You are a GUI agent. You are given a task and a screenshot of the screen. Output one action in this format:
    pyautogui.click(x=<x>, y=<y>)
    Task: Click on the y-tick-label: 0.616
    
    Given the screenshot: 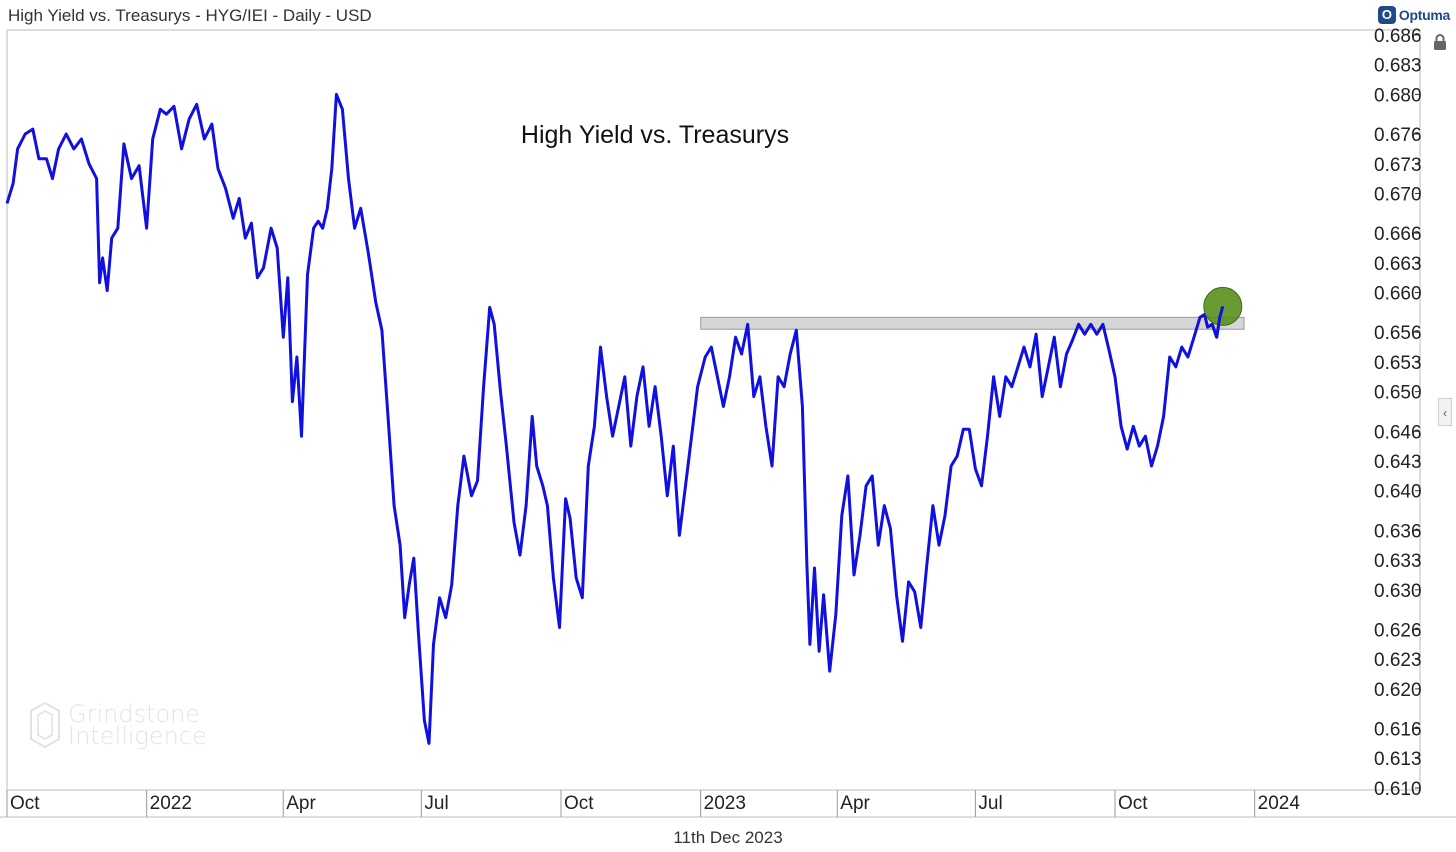 What is the action you would take?
    pyautogui.click(x=1398, y=730)
    